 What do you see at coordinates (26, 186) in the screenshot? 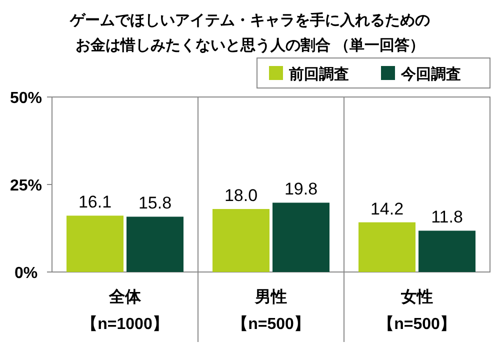
I see `y-tick-label: 25%` at bounding box center [26, 186].